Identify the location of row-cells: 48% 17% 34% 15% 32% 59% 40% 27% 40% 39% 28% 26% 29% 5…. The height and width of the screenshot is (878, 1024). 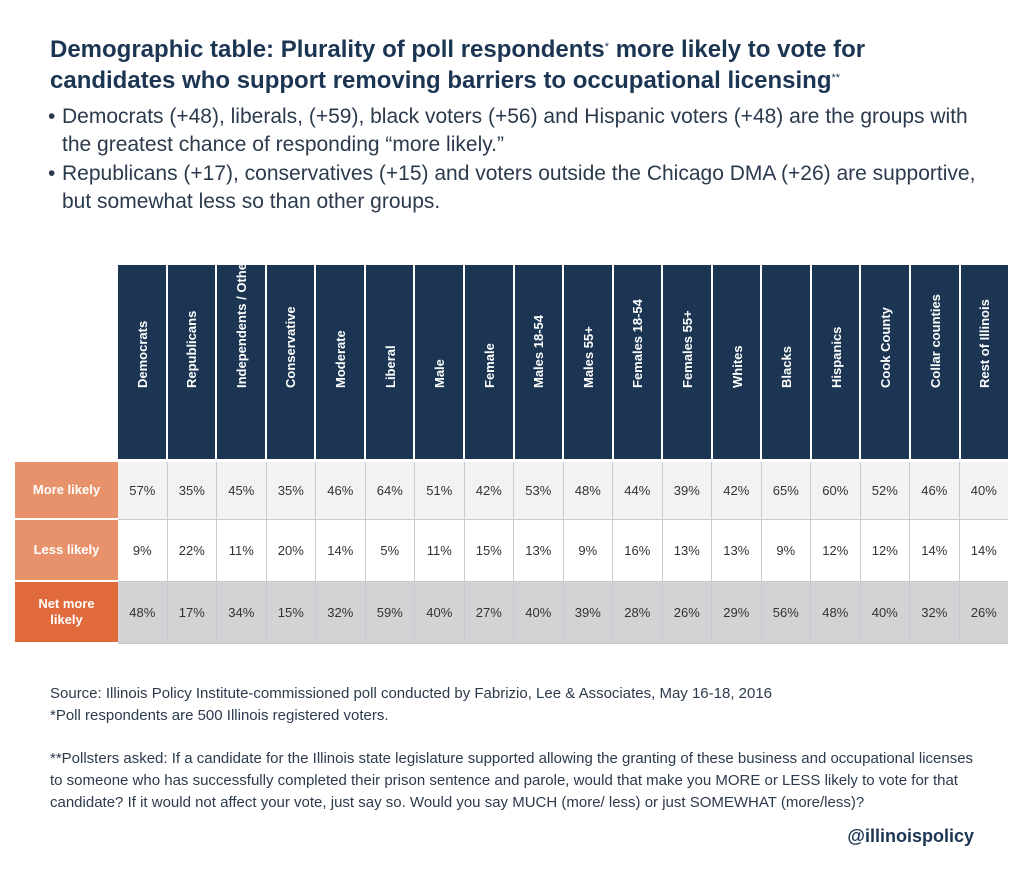
(563, 613).